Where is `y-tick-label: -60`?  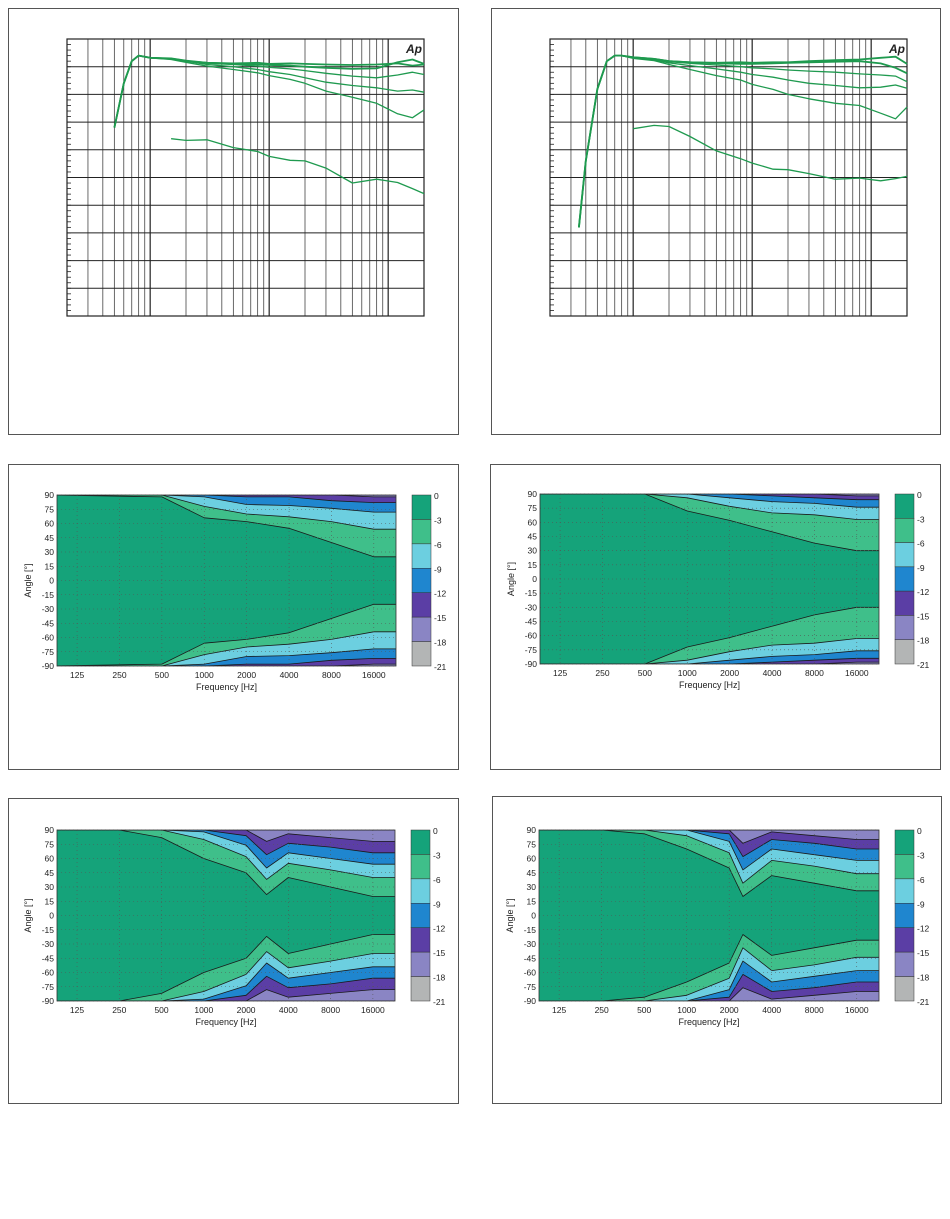 y-tick-label: -60 is located at coordinates (48, 638).